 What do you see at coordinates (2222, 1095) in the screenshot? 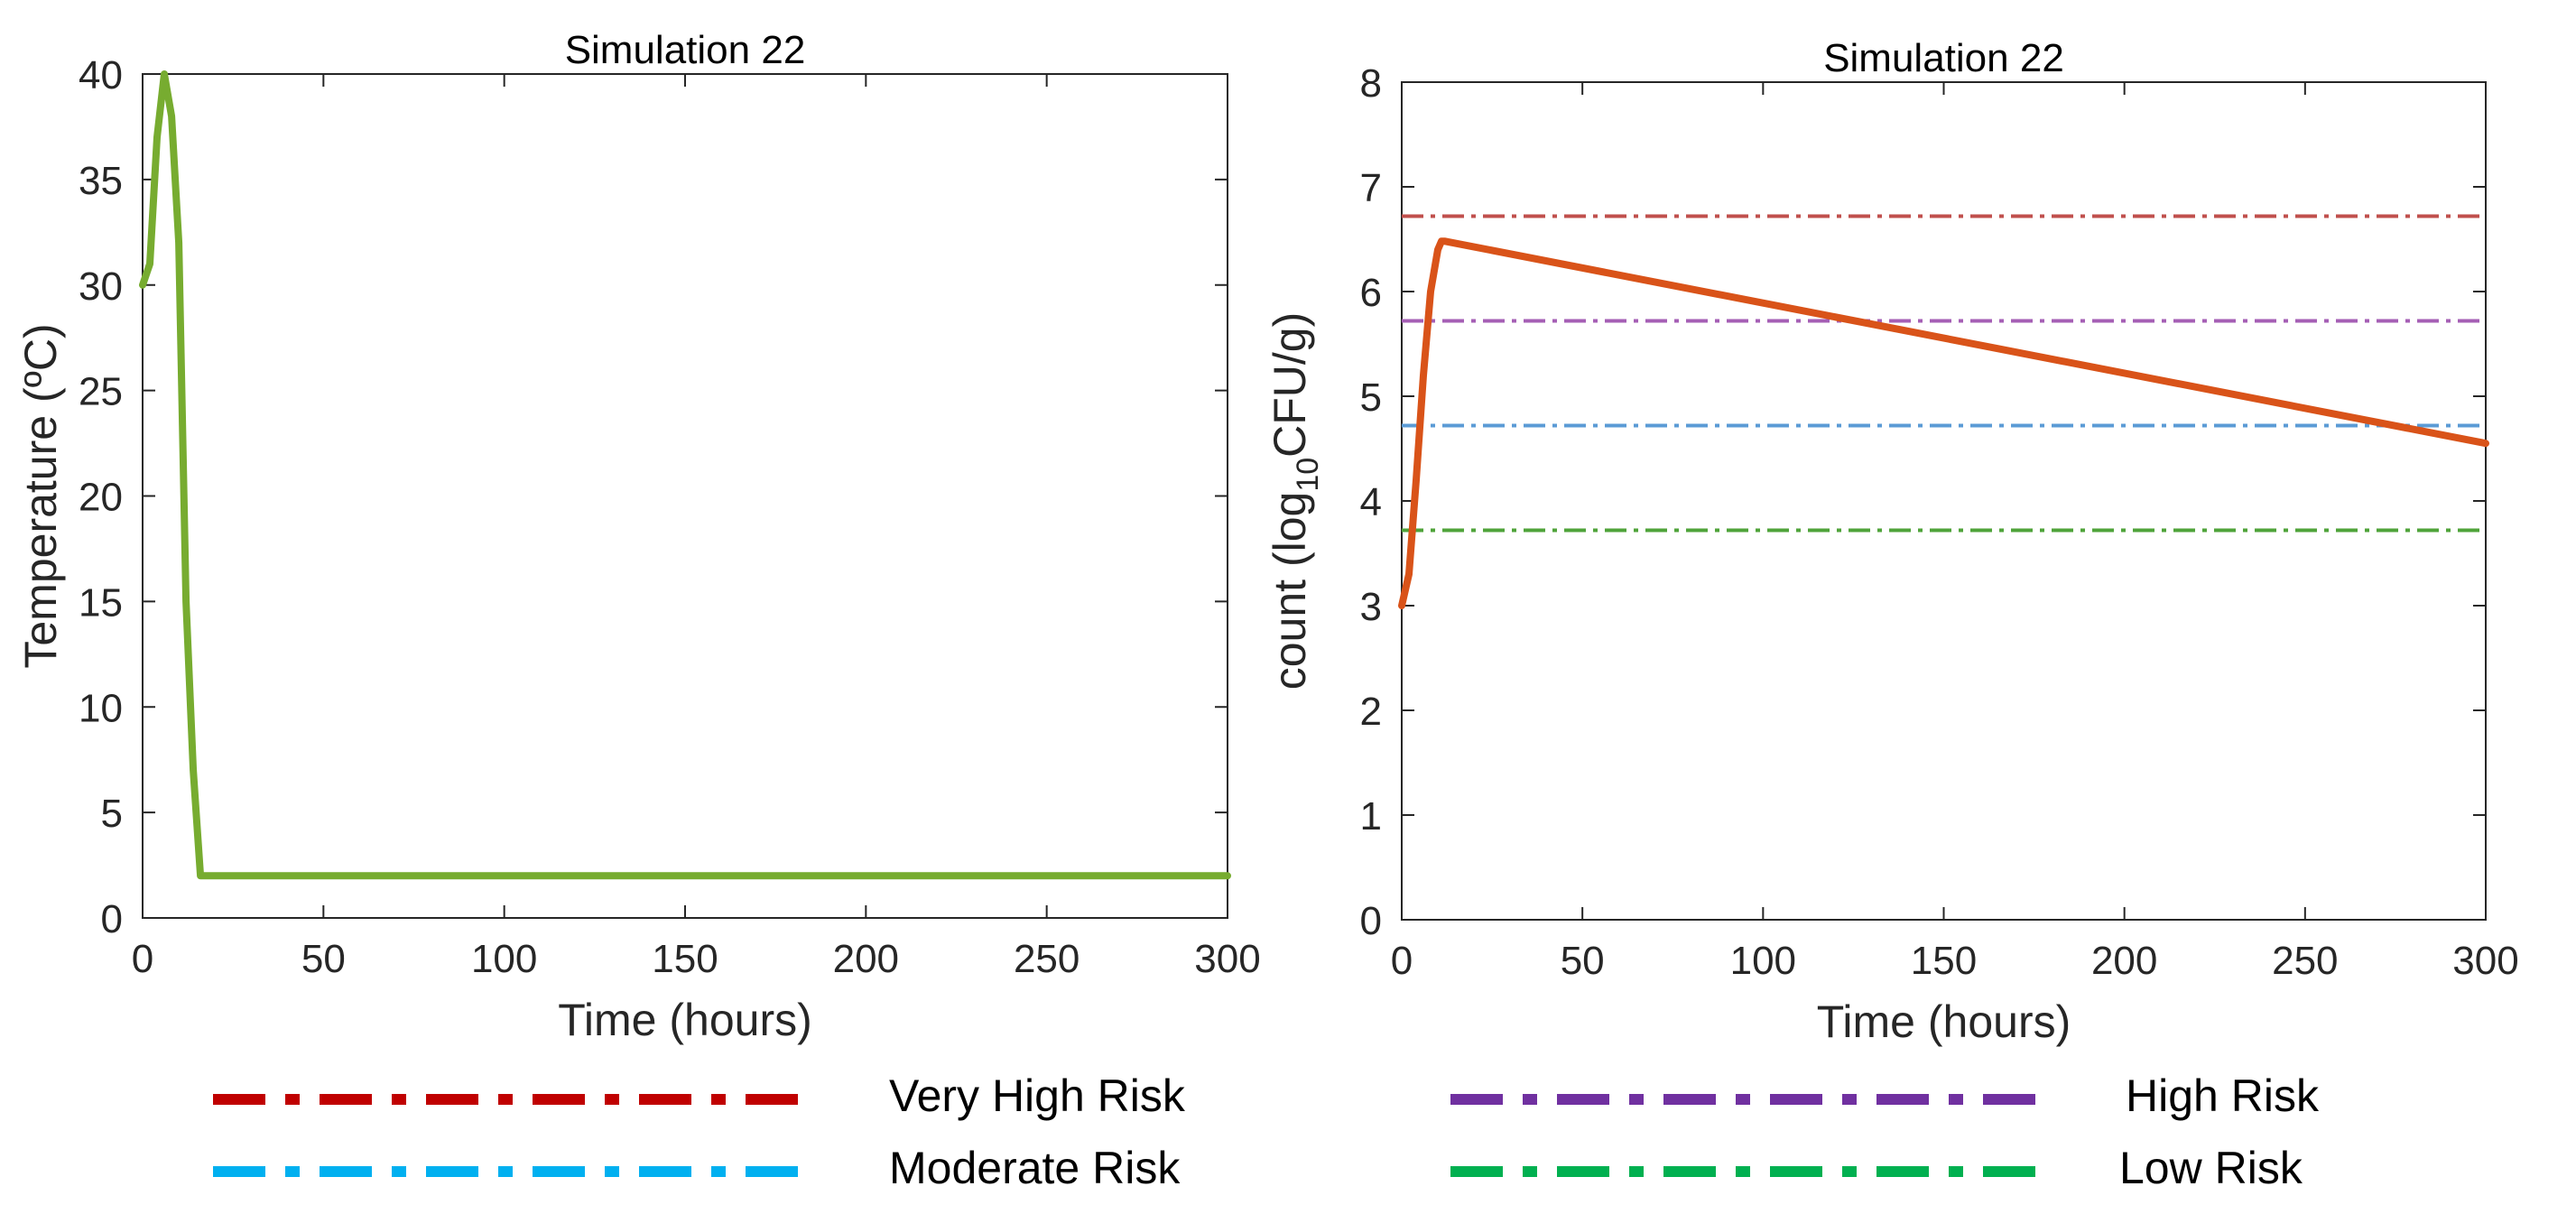
I see `legend-label-high-risk: High Risk` at bounding box center [2222, 1095].